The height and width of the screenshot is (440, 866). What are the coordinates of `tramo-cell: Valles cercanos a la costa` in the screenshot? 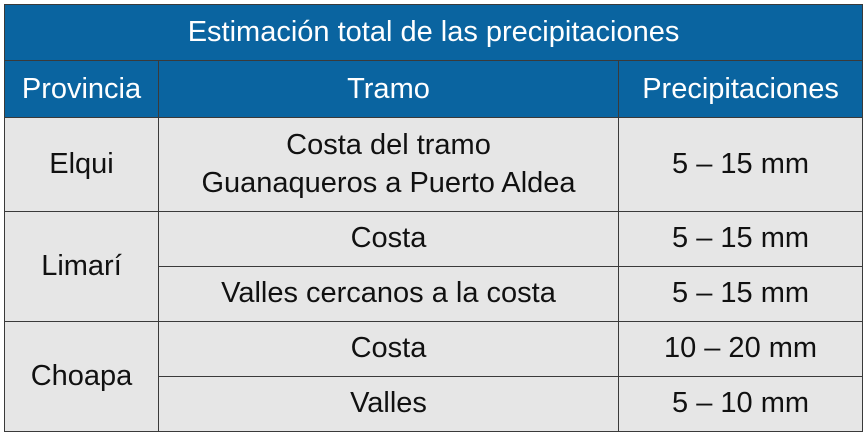 It's located at (388, 294).